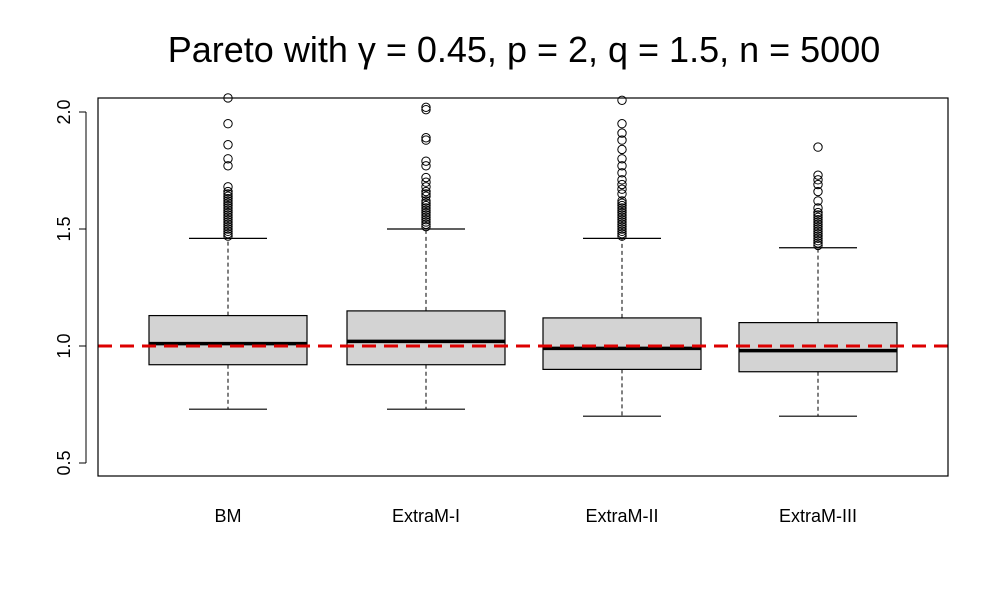 This screenshot has height=600, width=1000. I want to click on y-tick-label: 1.5, so click(64, 228).